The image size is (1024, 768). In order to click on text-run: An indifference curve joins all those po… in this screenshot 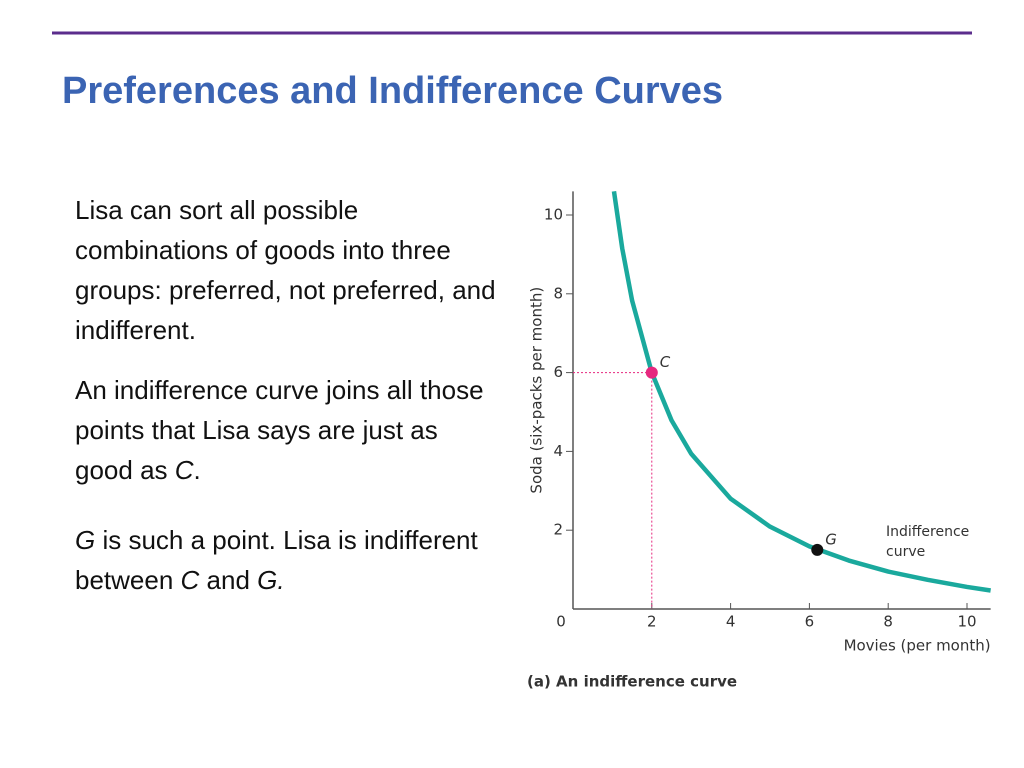, I will do `click(279, 430)`.